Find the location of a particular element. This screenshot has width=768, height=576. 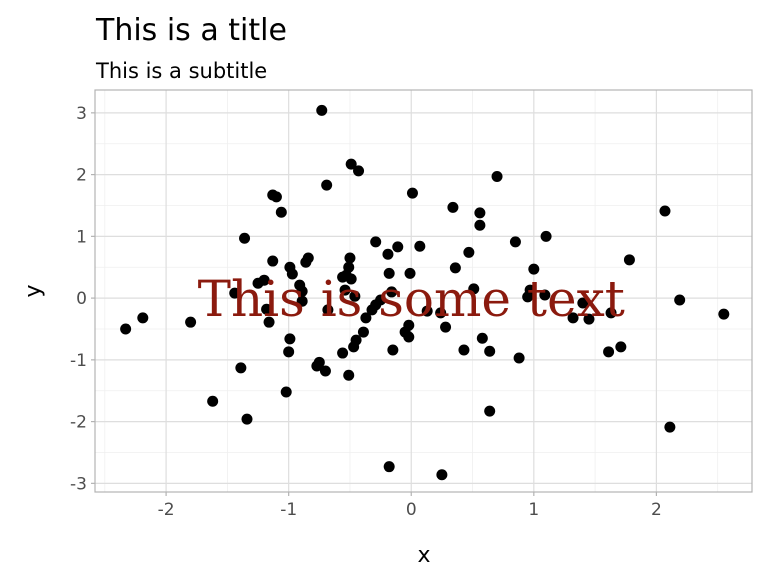

x-tick-label: -2 is located at coordinates (166, 510).